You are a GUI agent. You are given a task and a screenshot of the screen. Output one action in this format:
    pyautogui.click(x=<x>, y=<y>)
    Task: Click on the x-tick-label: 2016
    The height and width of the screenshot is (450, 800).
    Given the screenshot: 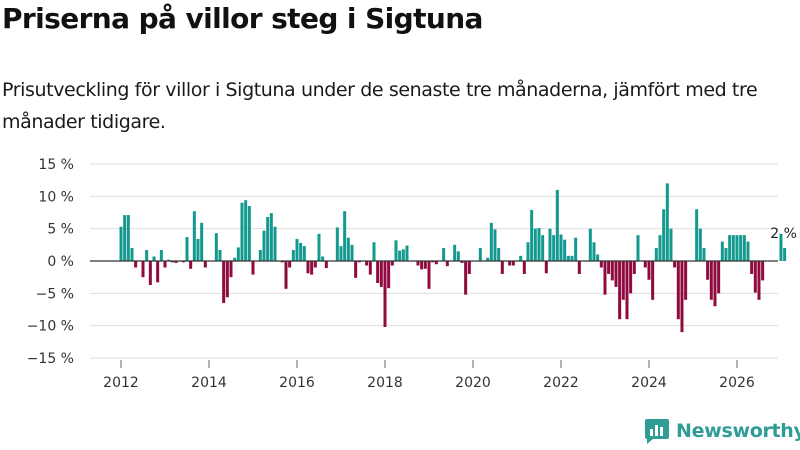 What is the action you would take?
    pyautogui.click(x=297, y=383)
    